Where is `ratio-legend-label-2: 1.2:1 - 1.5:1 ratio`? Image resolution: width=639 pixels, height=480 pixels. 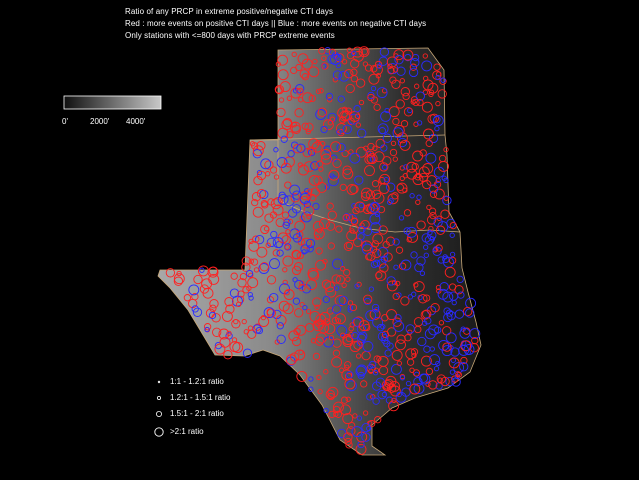 ratio-legend-label-2: 1.2:1 - 1.5:1 ratio is located at coordinates (200, 397).